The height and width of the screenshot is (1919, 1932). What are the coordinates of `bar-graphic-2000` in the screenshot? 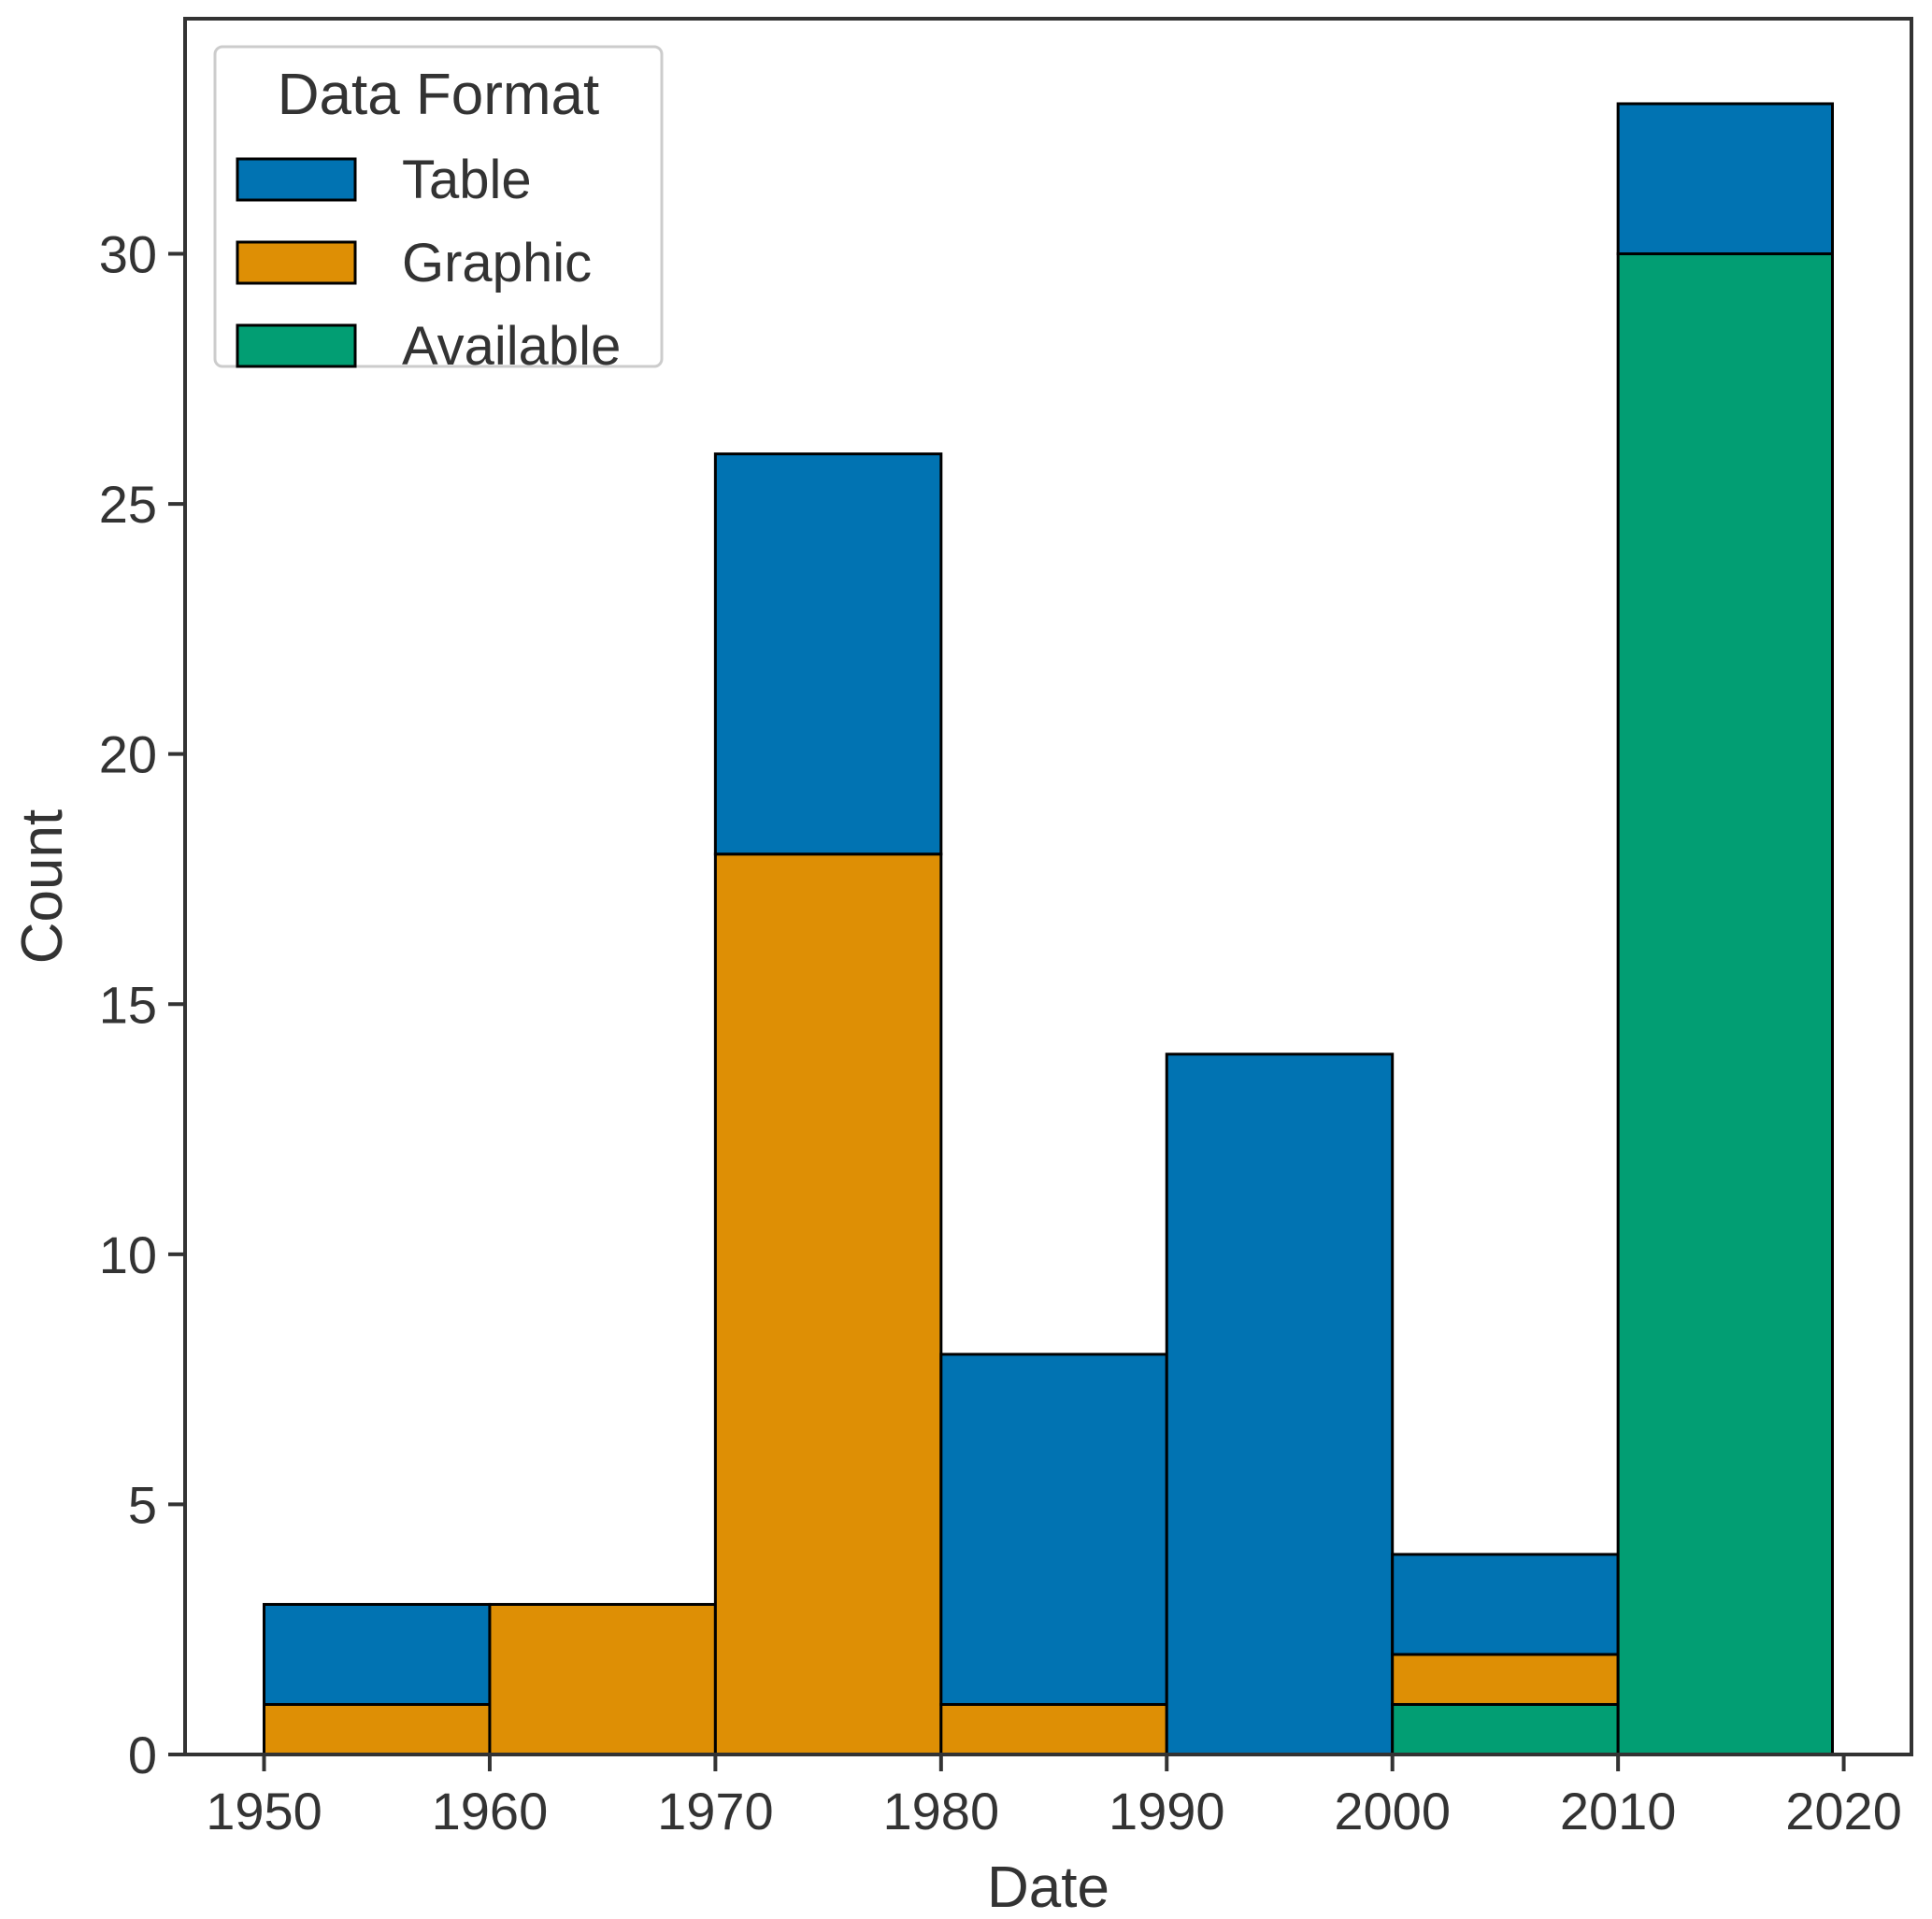 It's located at (1505, 1679).